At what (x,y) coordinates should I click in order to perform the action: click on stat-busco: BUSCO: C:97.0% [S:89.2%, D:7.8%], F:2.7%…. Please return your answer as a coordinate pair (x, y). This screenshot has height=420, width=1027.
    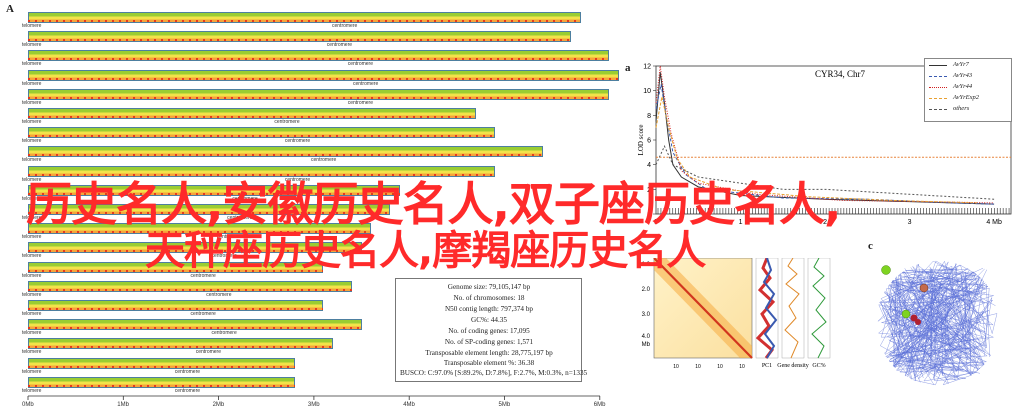
    Looking at the image, I should click on (494, 373).